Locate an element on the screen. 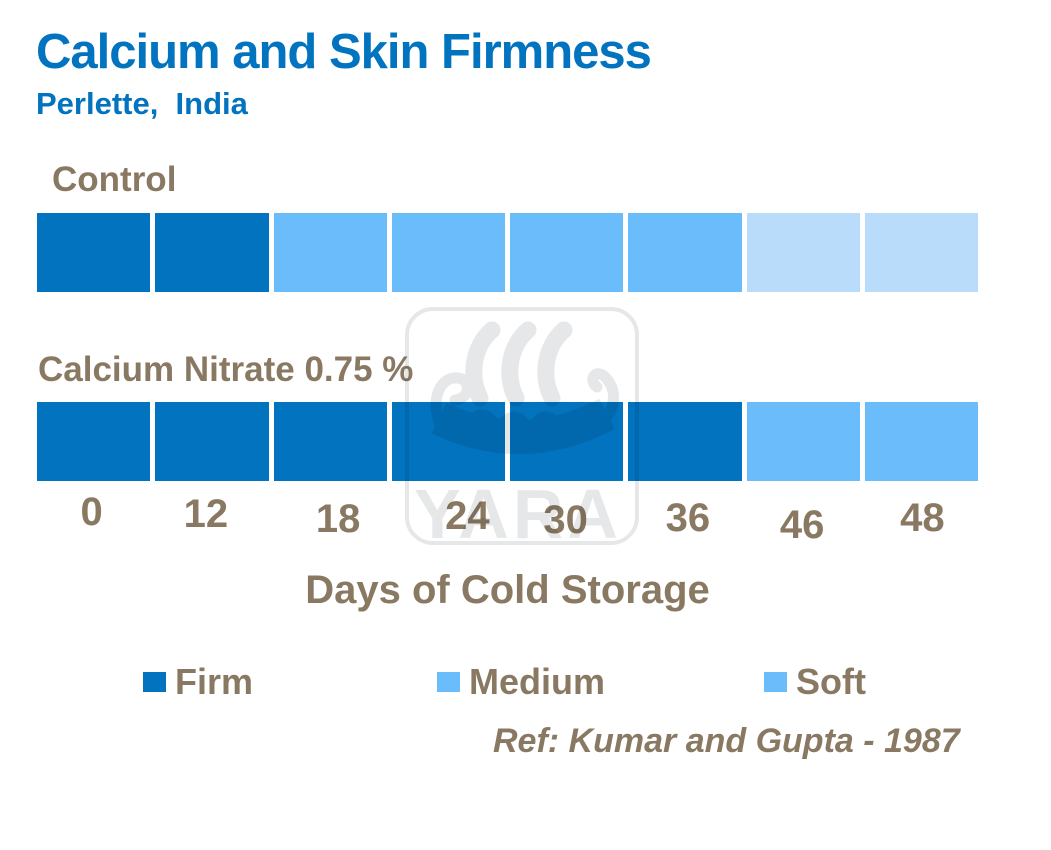  x-tick-label: 30 is located at coordinates (565, 520).